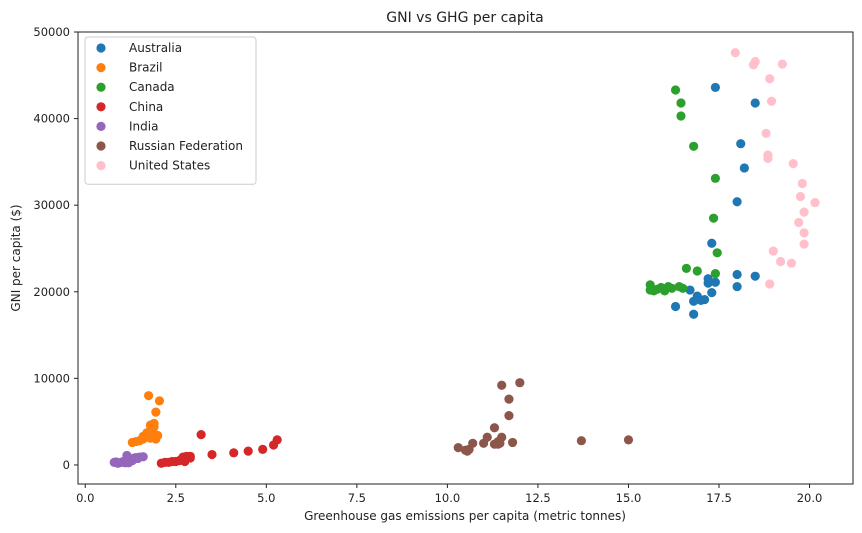  What do you see at coordinates (719, 498) in the screenshot?
I see `x-tick-label: 17.5` at bounding box center [719, 498].